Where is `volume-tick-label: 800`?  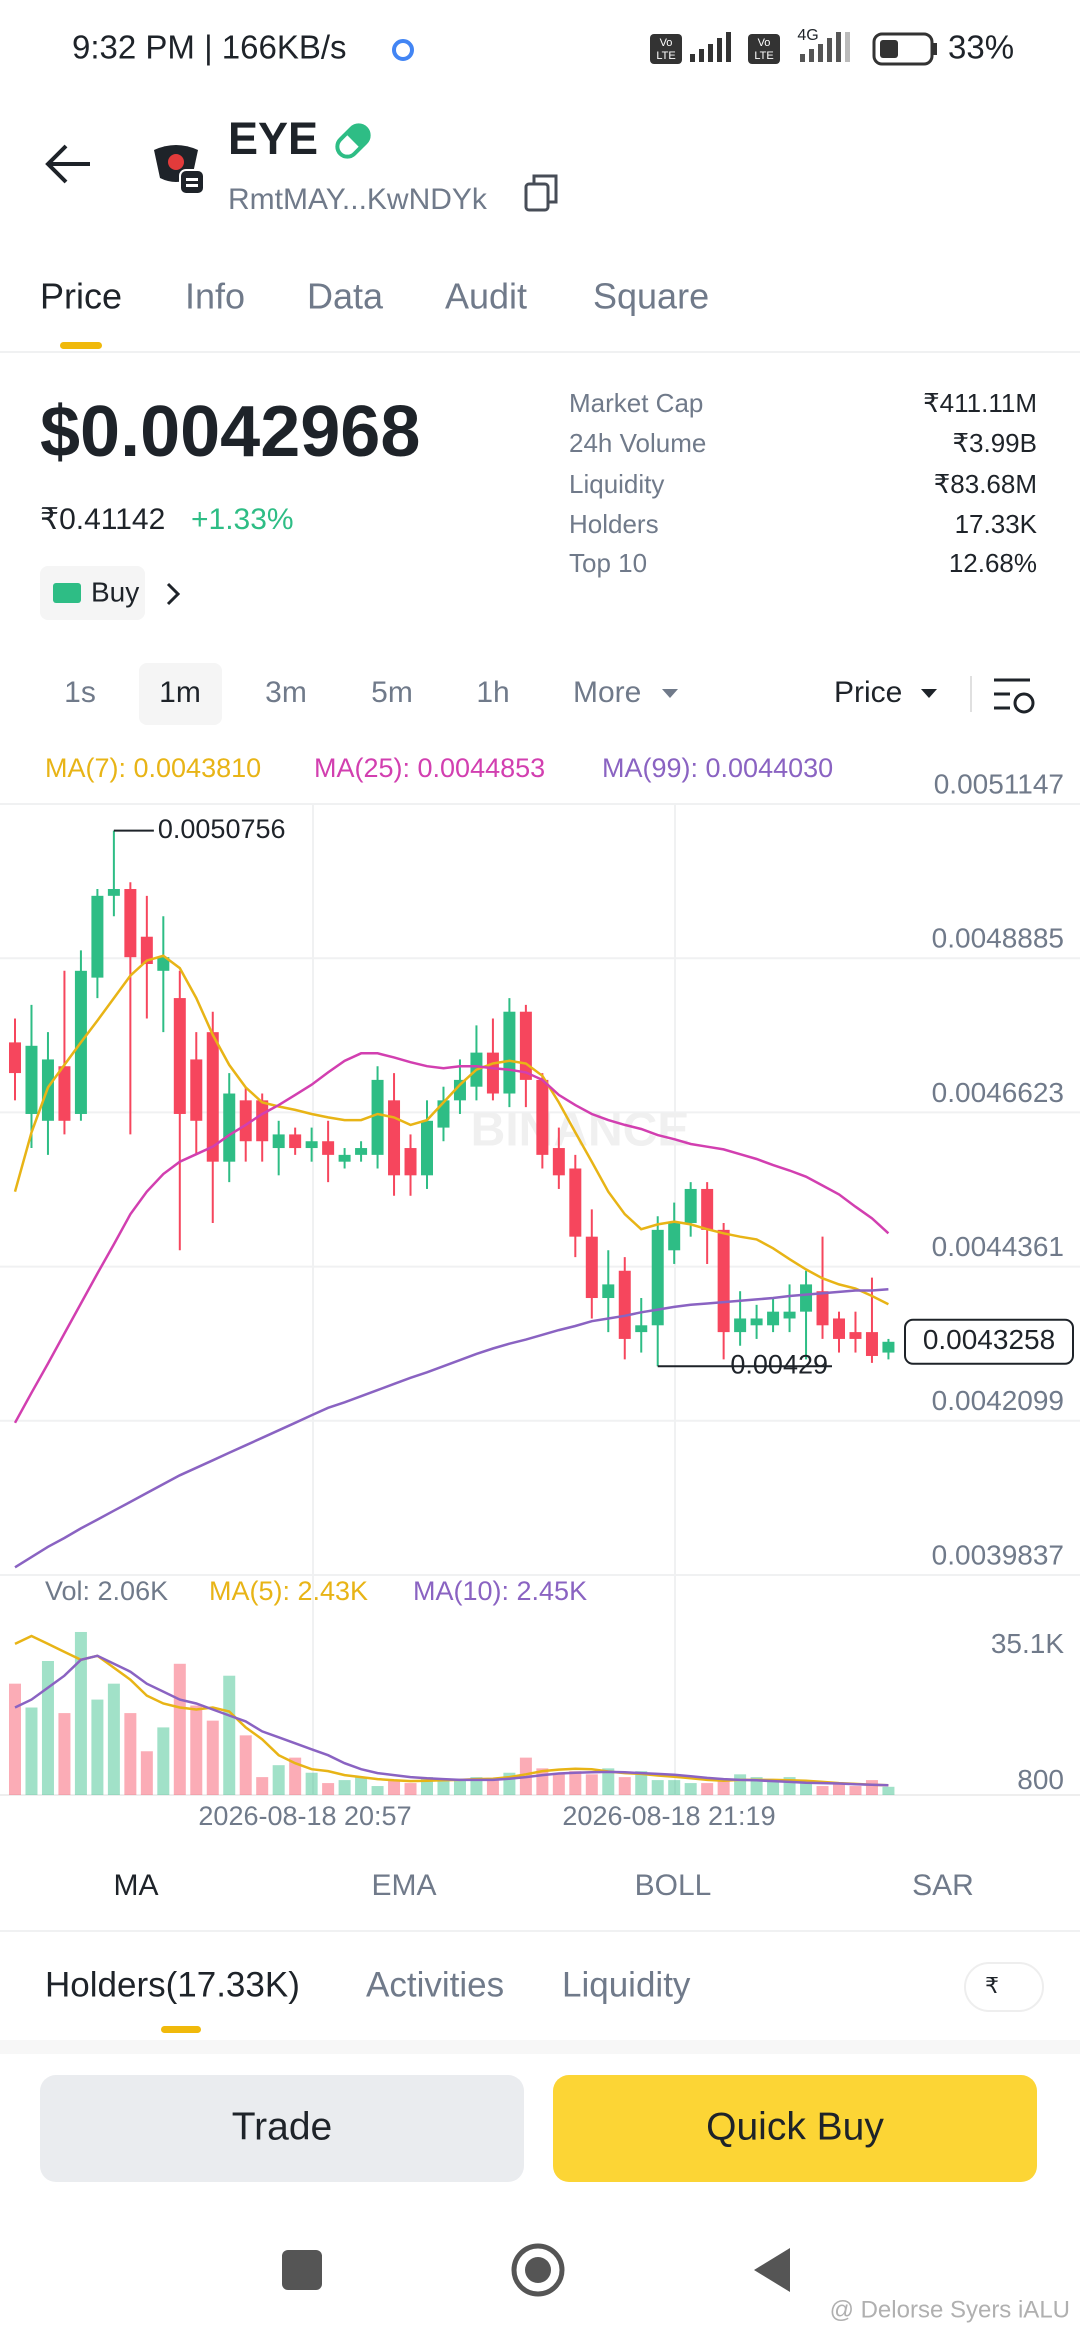 volume-tick-label: 800 is located at coordinates (1040, 1779).